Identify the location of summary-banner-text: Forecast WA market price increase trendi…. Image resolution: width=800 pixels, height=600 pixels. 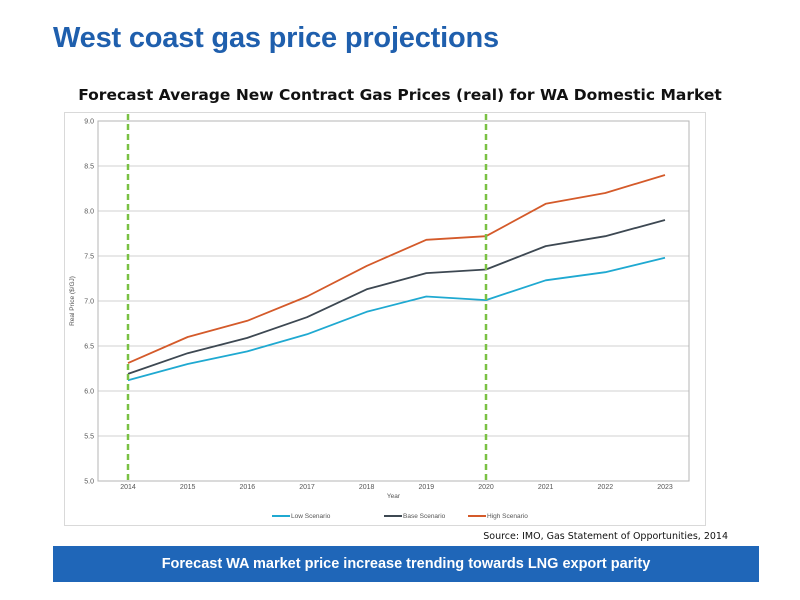
(406, 564).